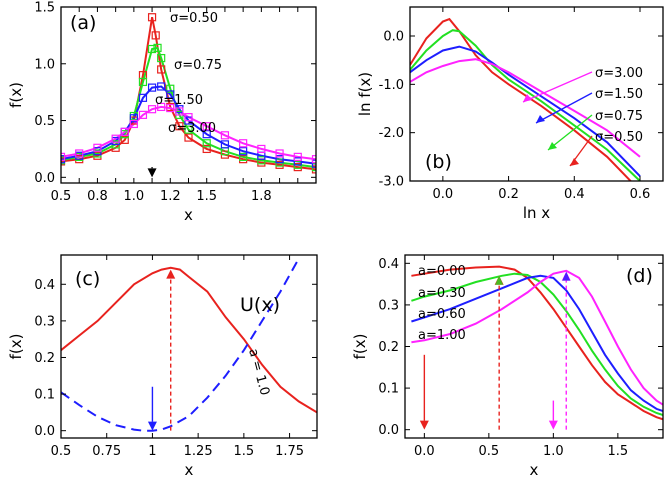 Image resolution: width=665 pixels, height=484 pixels. Describe the element at coordinates (87, 279) in the screenshot. I see `panel-label: (c)` at that location.